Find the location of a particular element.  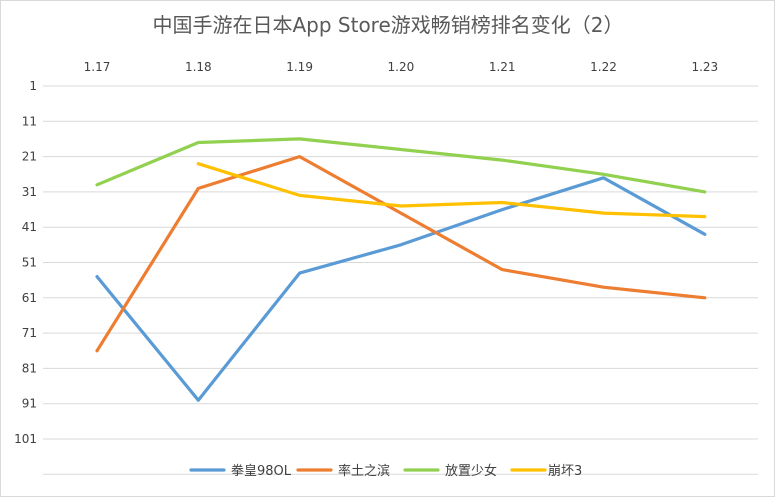

x-tick-label: 1.17 is located at coordinates (97, 67).